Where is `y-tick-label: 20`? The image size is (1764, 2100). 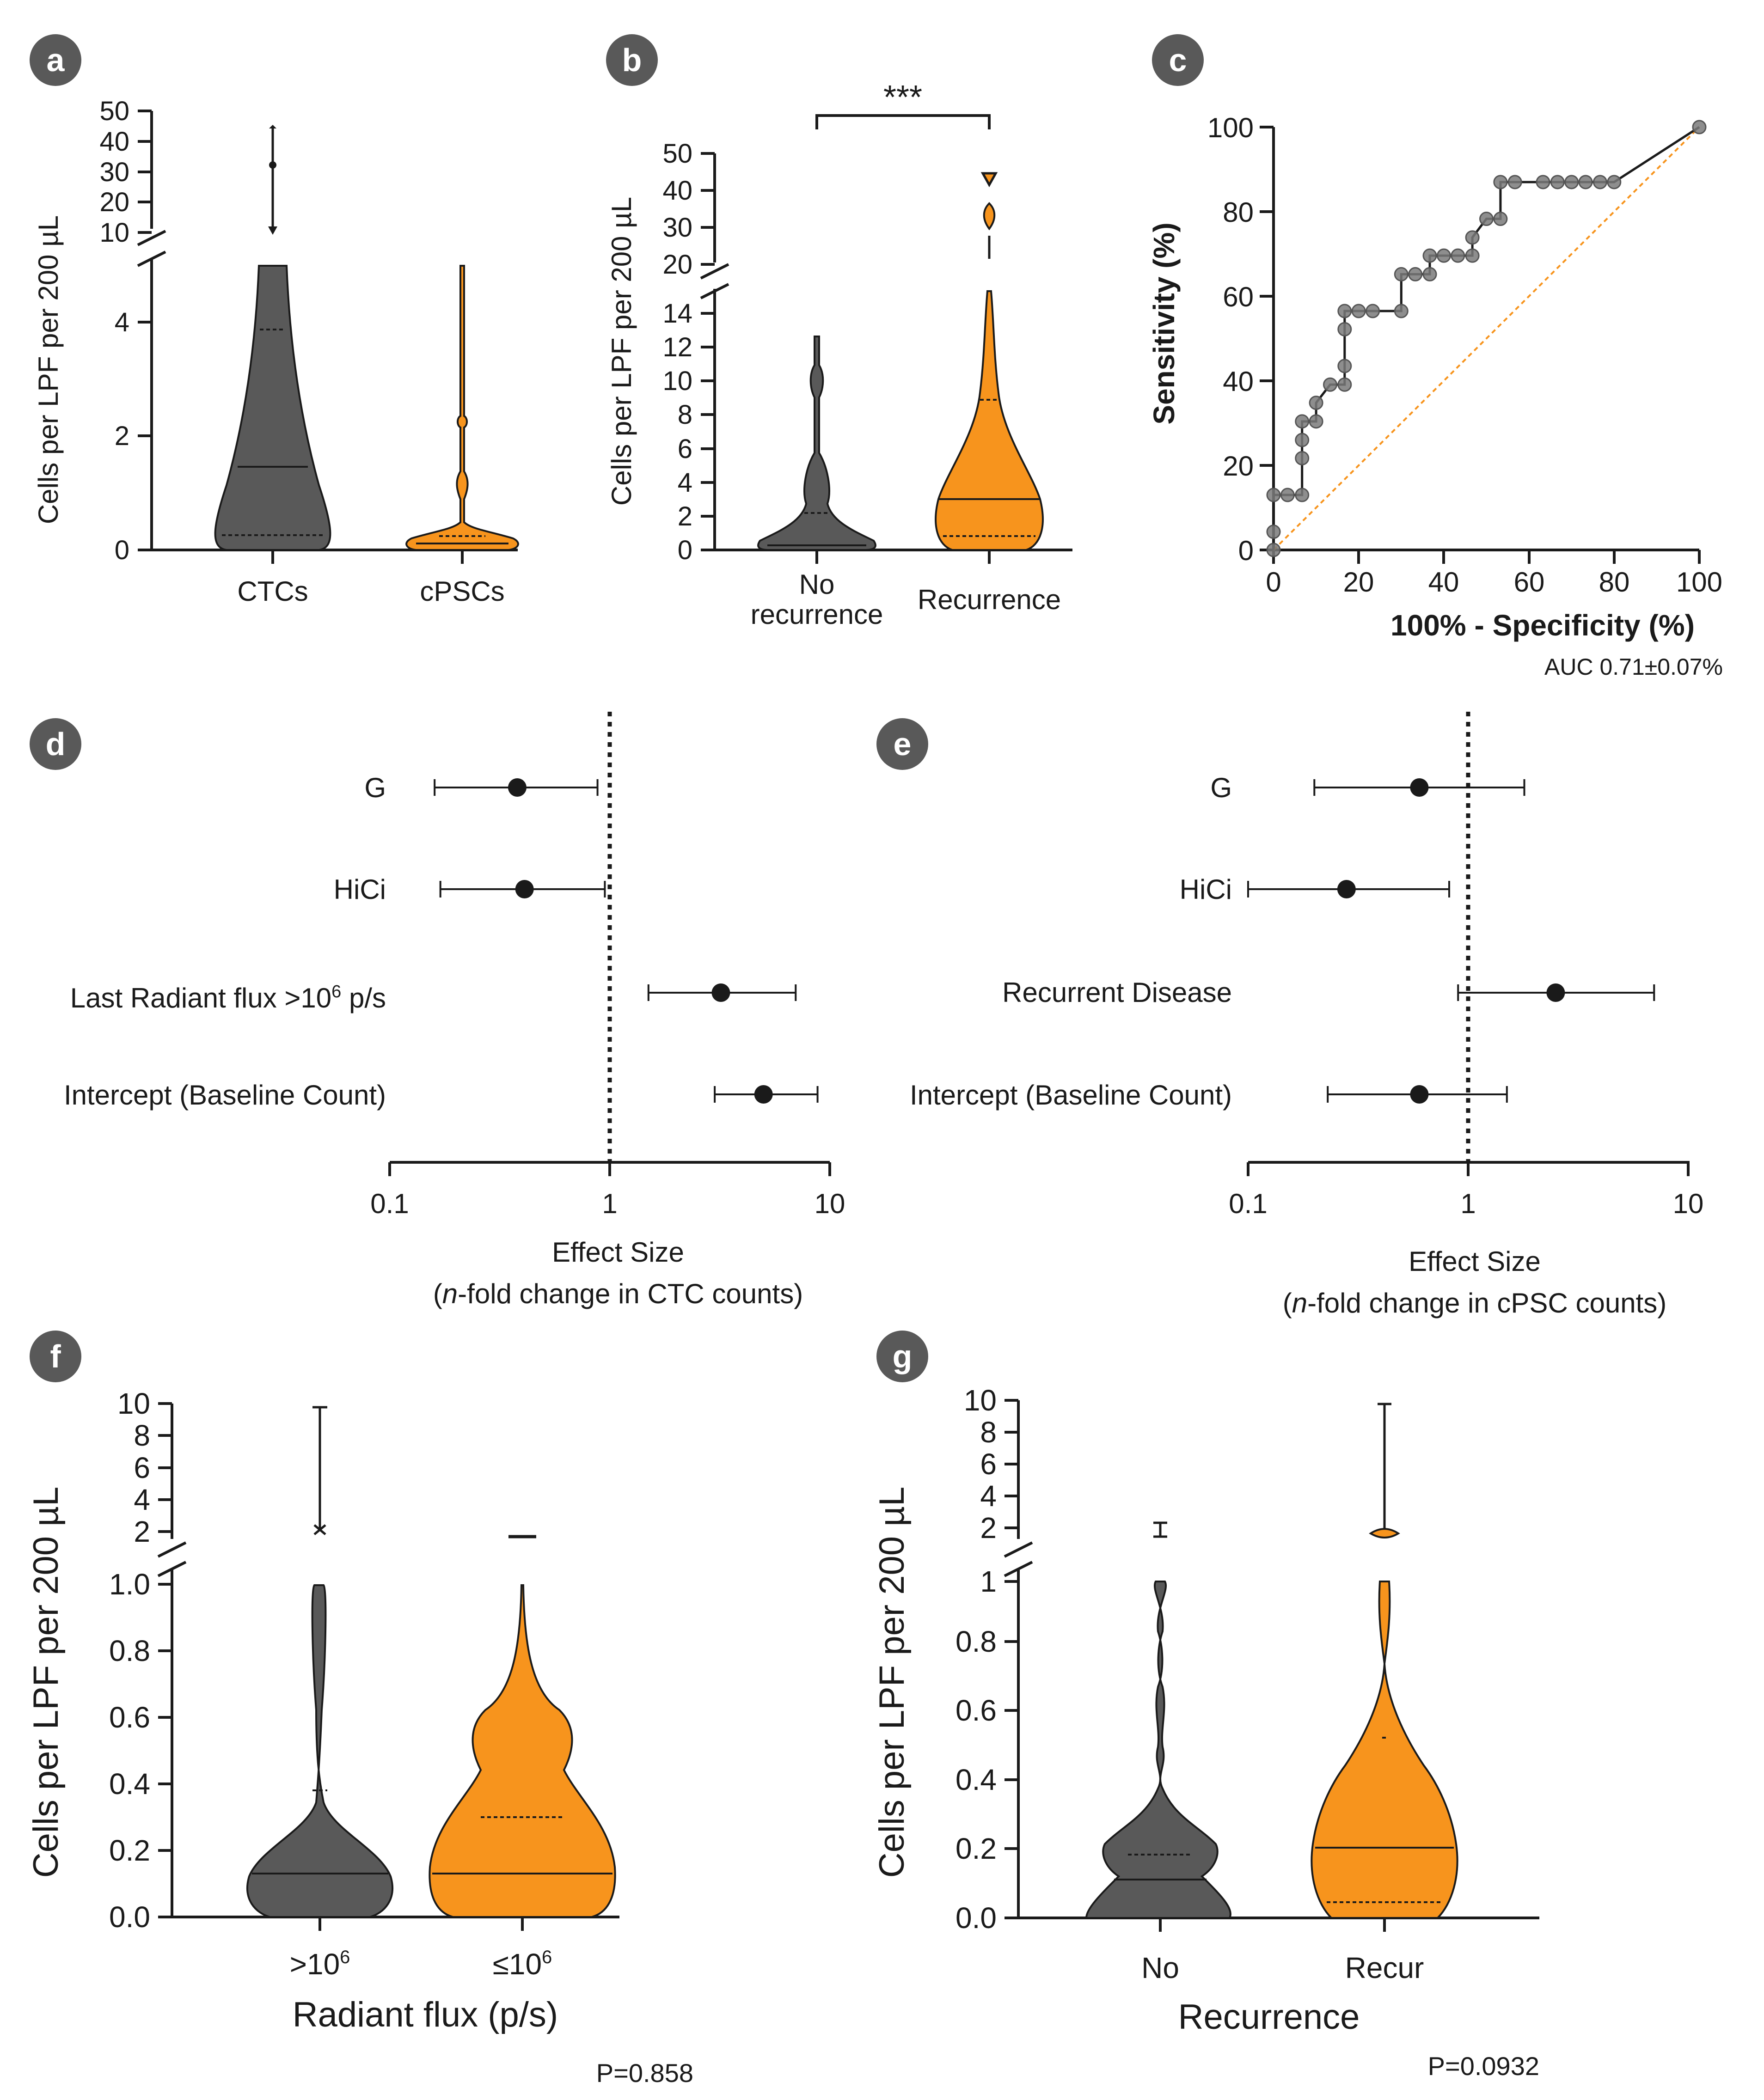 y-tick-label: 20 is located at coordinates (114, 202).